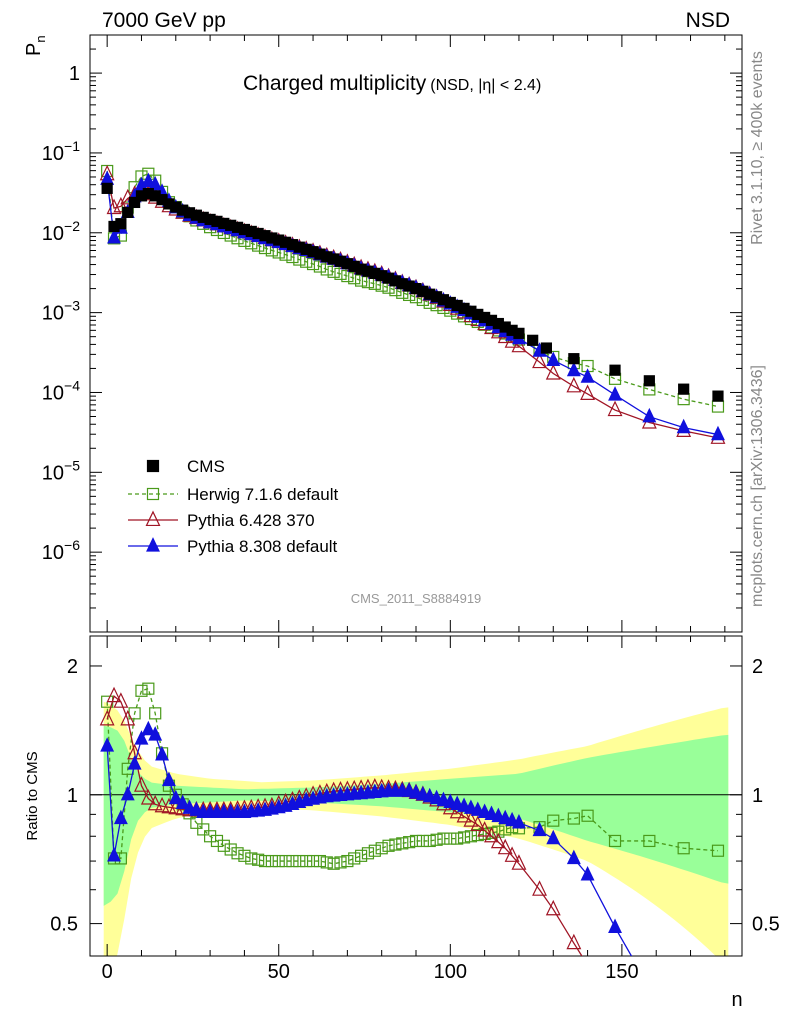  I want to click on y-tick-base: 1, so click(74, 74).